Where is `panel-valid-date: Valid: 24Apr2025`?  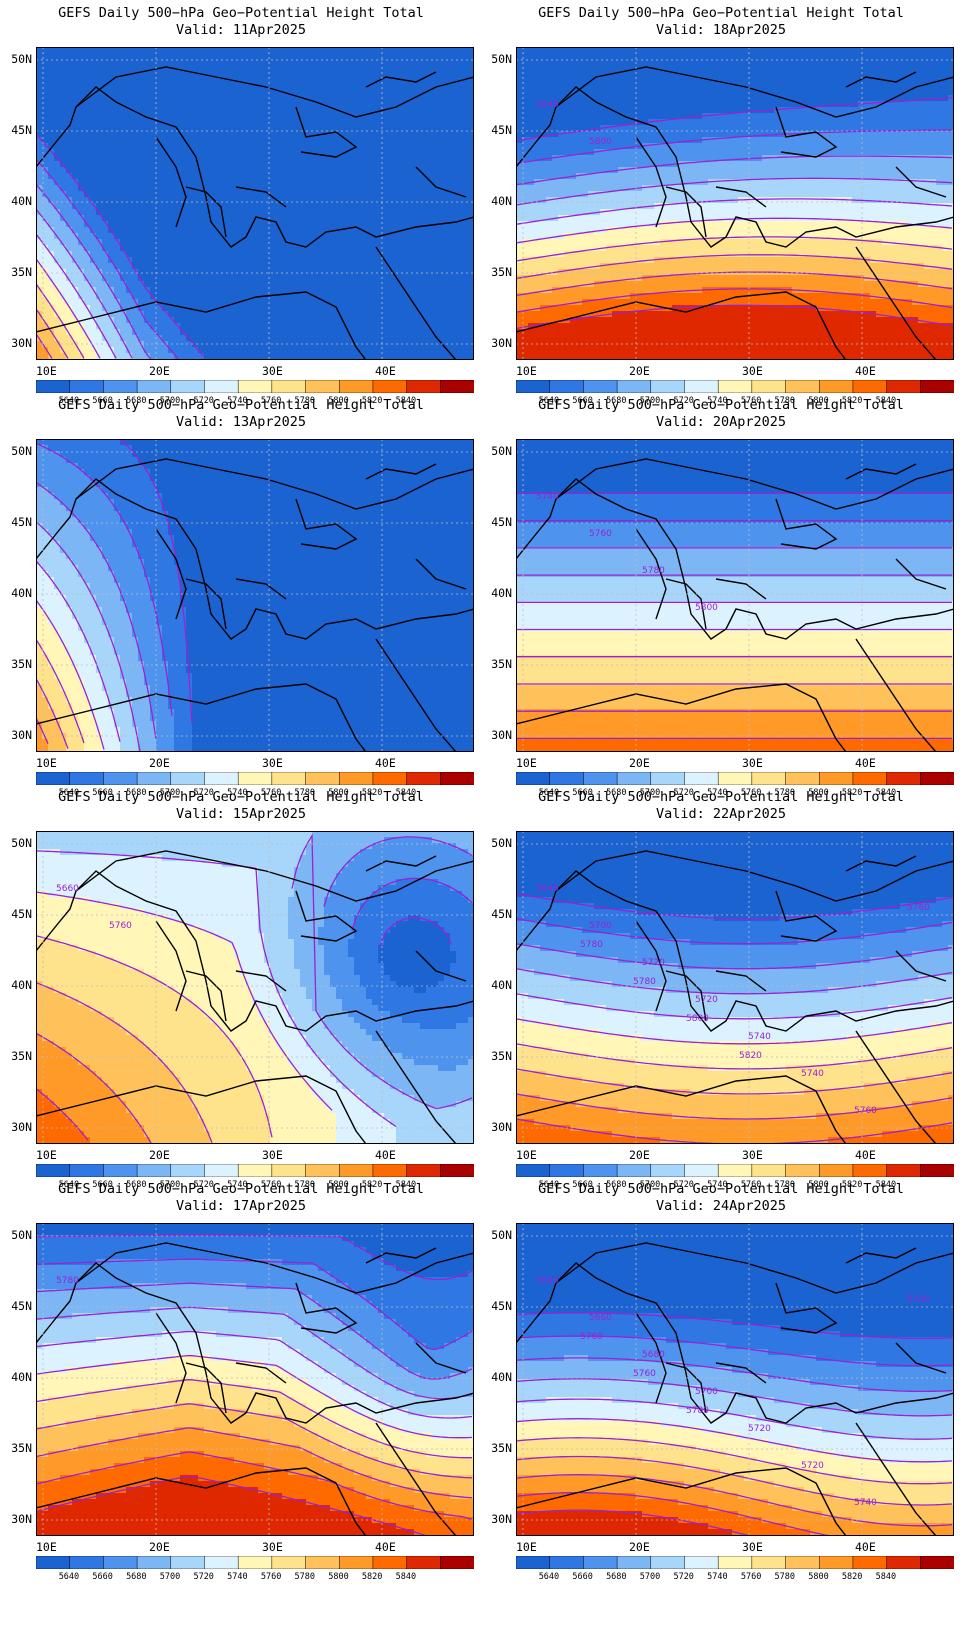
panel-valid-date: Valid: 24Apr2025 is located at coordinates (721, 1206).